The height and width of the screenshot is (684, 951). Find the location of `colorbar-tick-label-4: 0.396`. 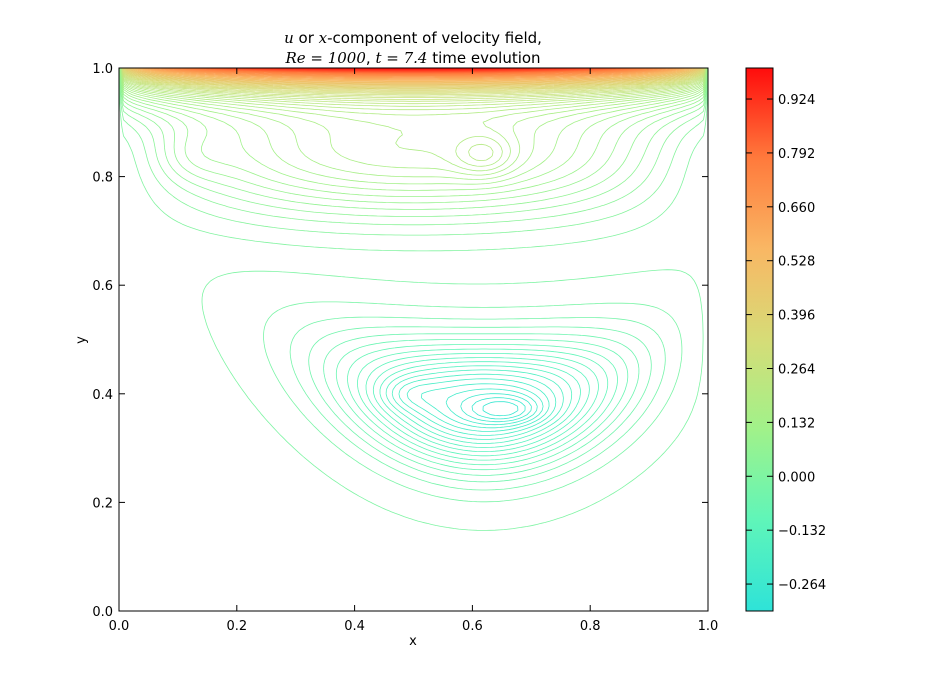

colorbar-tick-label-4: 0.396 is located at coordinates (796, 316).